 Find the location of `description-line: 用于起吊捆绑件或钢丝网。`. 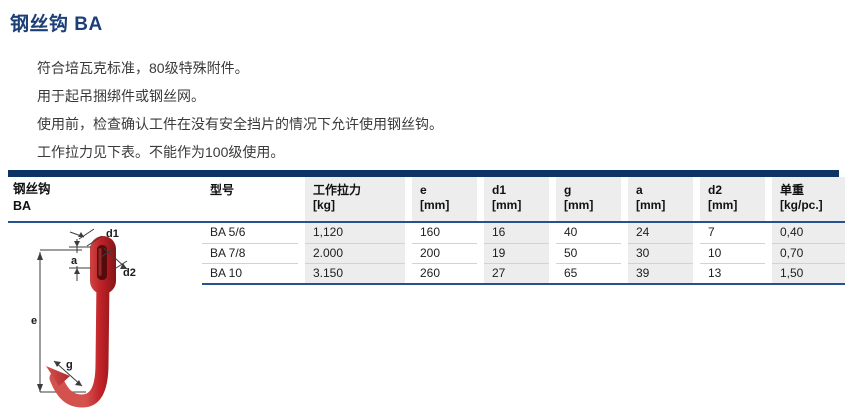

description-line: 用于起吊捆绑件或钢丝网。 is located at coordinates (121, 96).